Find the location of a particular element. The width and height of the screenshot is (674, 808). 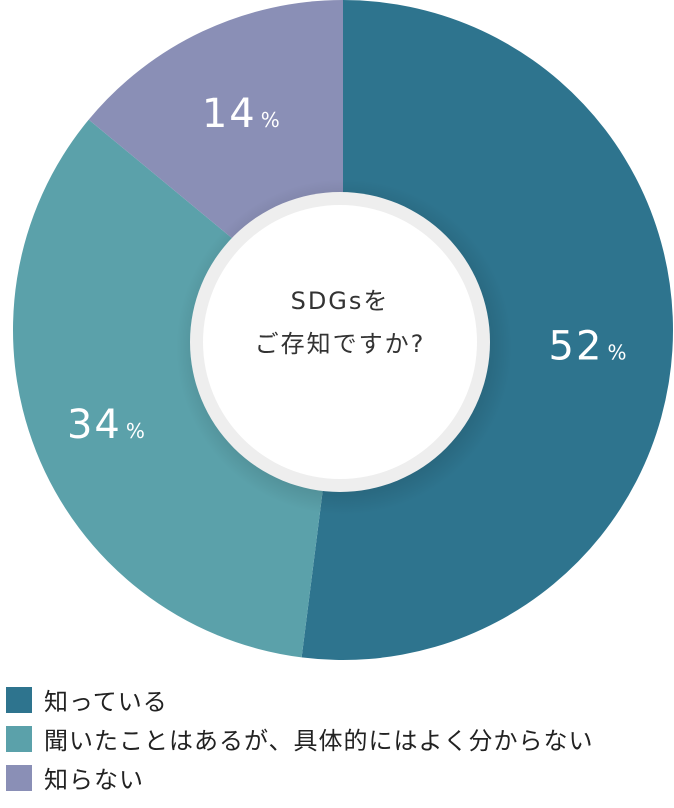

legend-label-know: 知っている is located at coordinates (106, 702).